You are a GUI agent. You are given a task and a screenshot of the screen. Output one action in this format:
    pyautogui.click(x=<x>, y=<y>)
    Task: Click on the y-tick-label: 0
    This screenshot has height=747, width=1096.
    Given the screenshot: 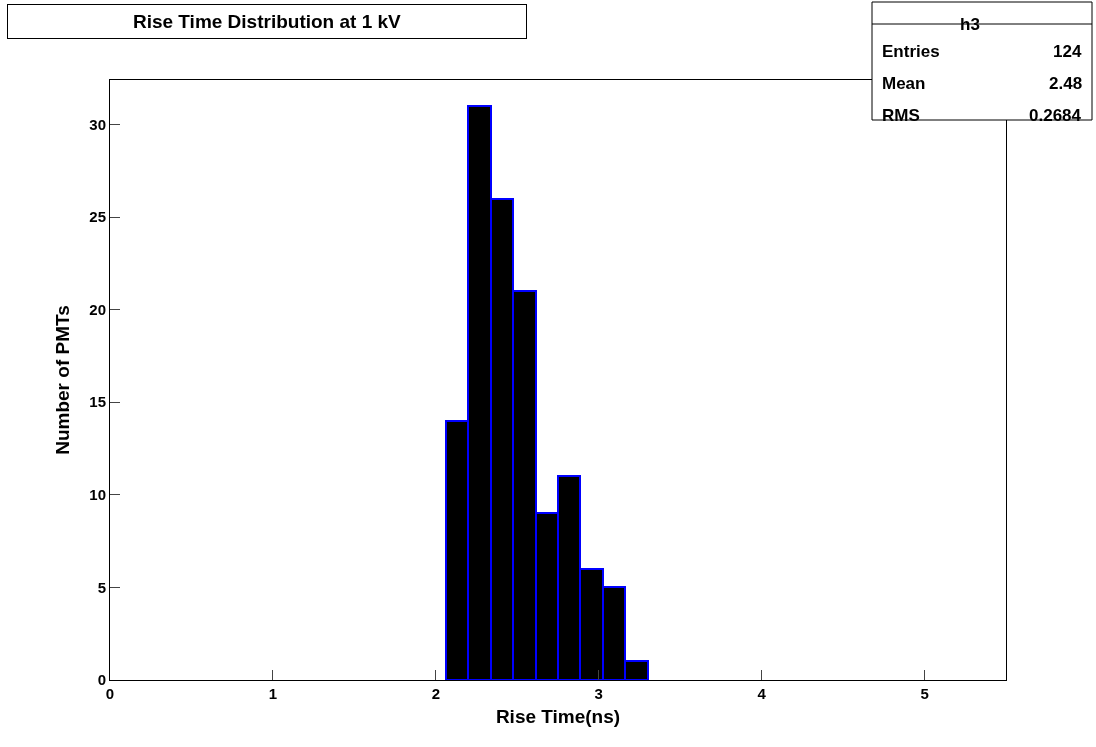 What is the action you would take?
    pyautogui.click(x=101, y=680)
    